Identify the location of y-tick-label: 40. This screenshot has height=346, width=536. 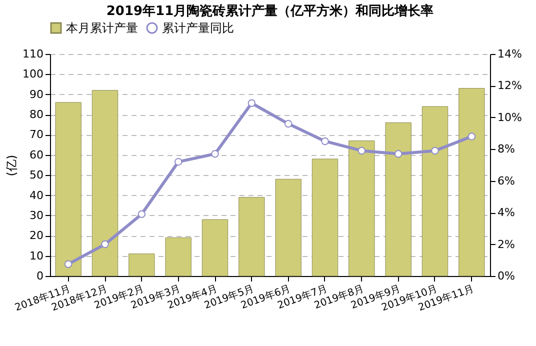
(37, 195).